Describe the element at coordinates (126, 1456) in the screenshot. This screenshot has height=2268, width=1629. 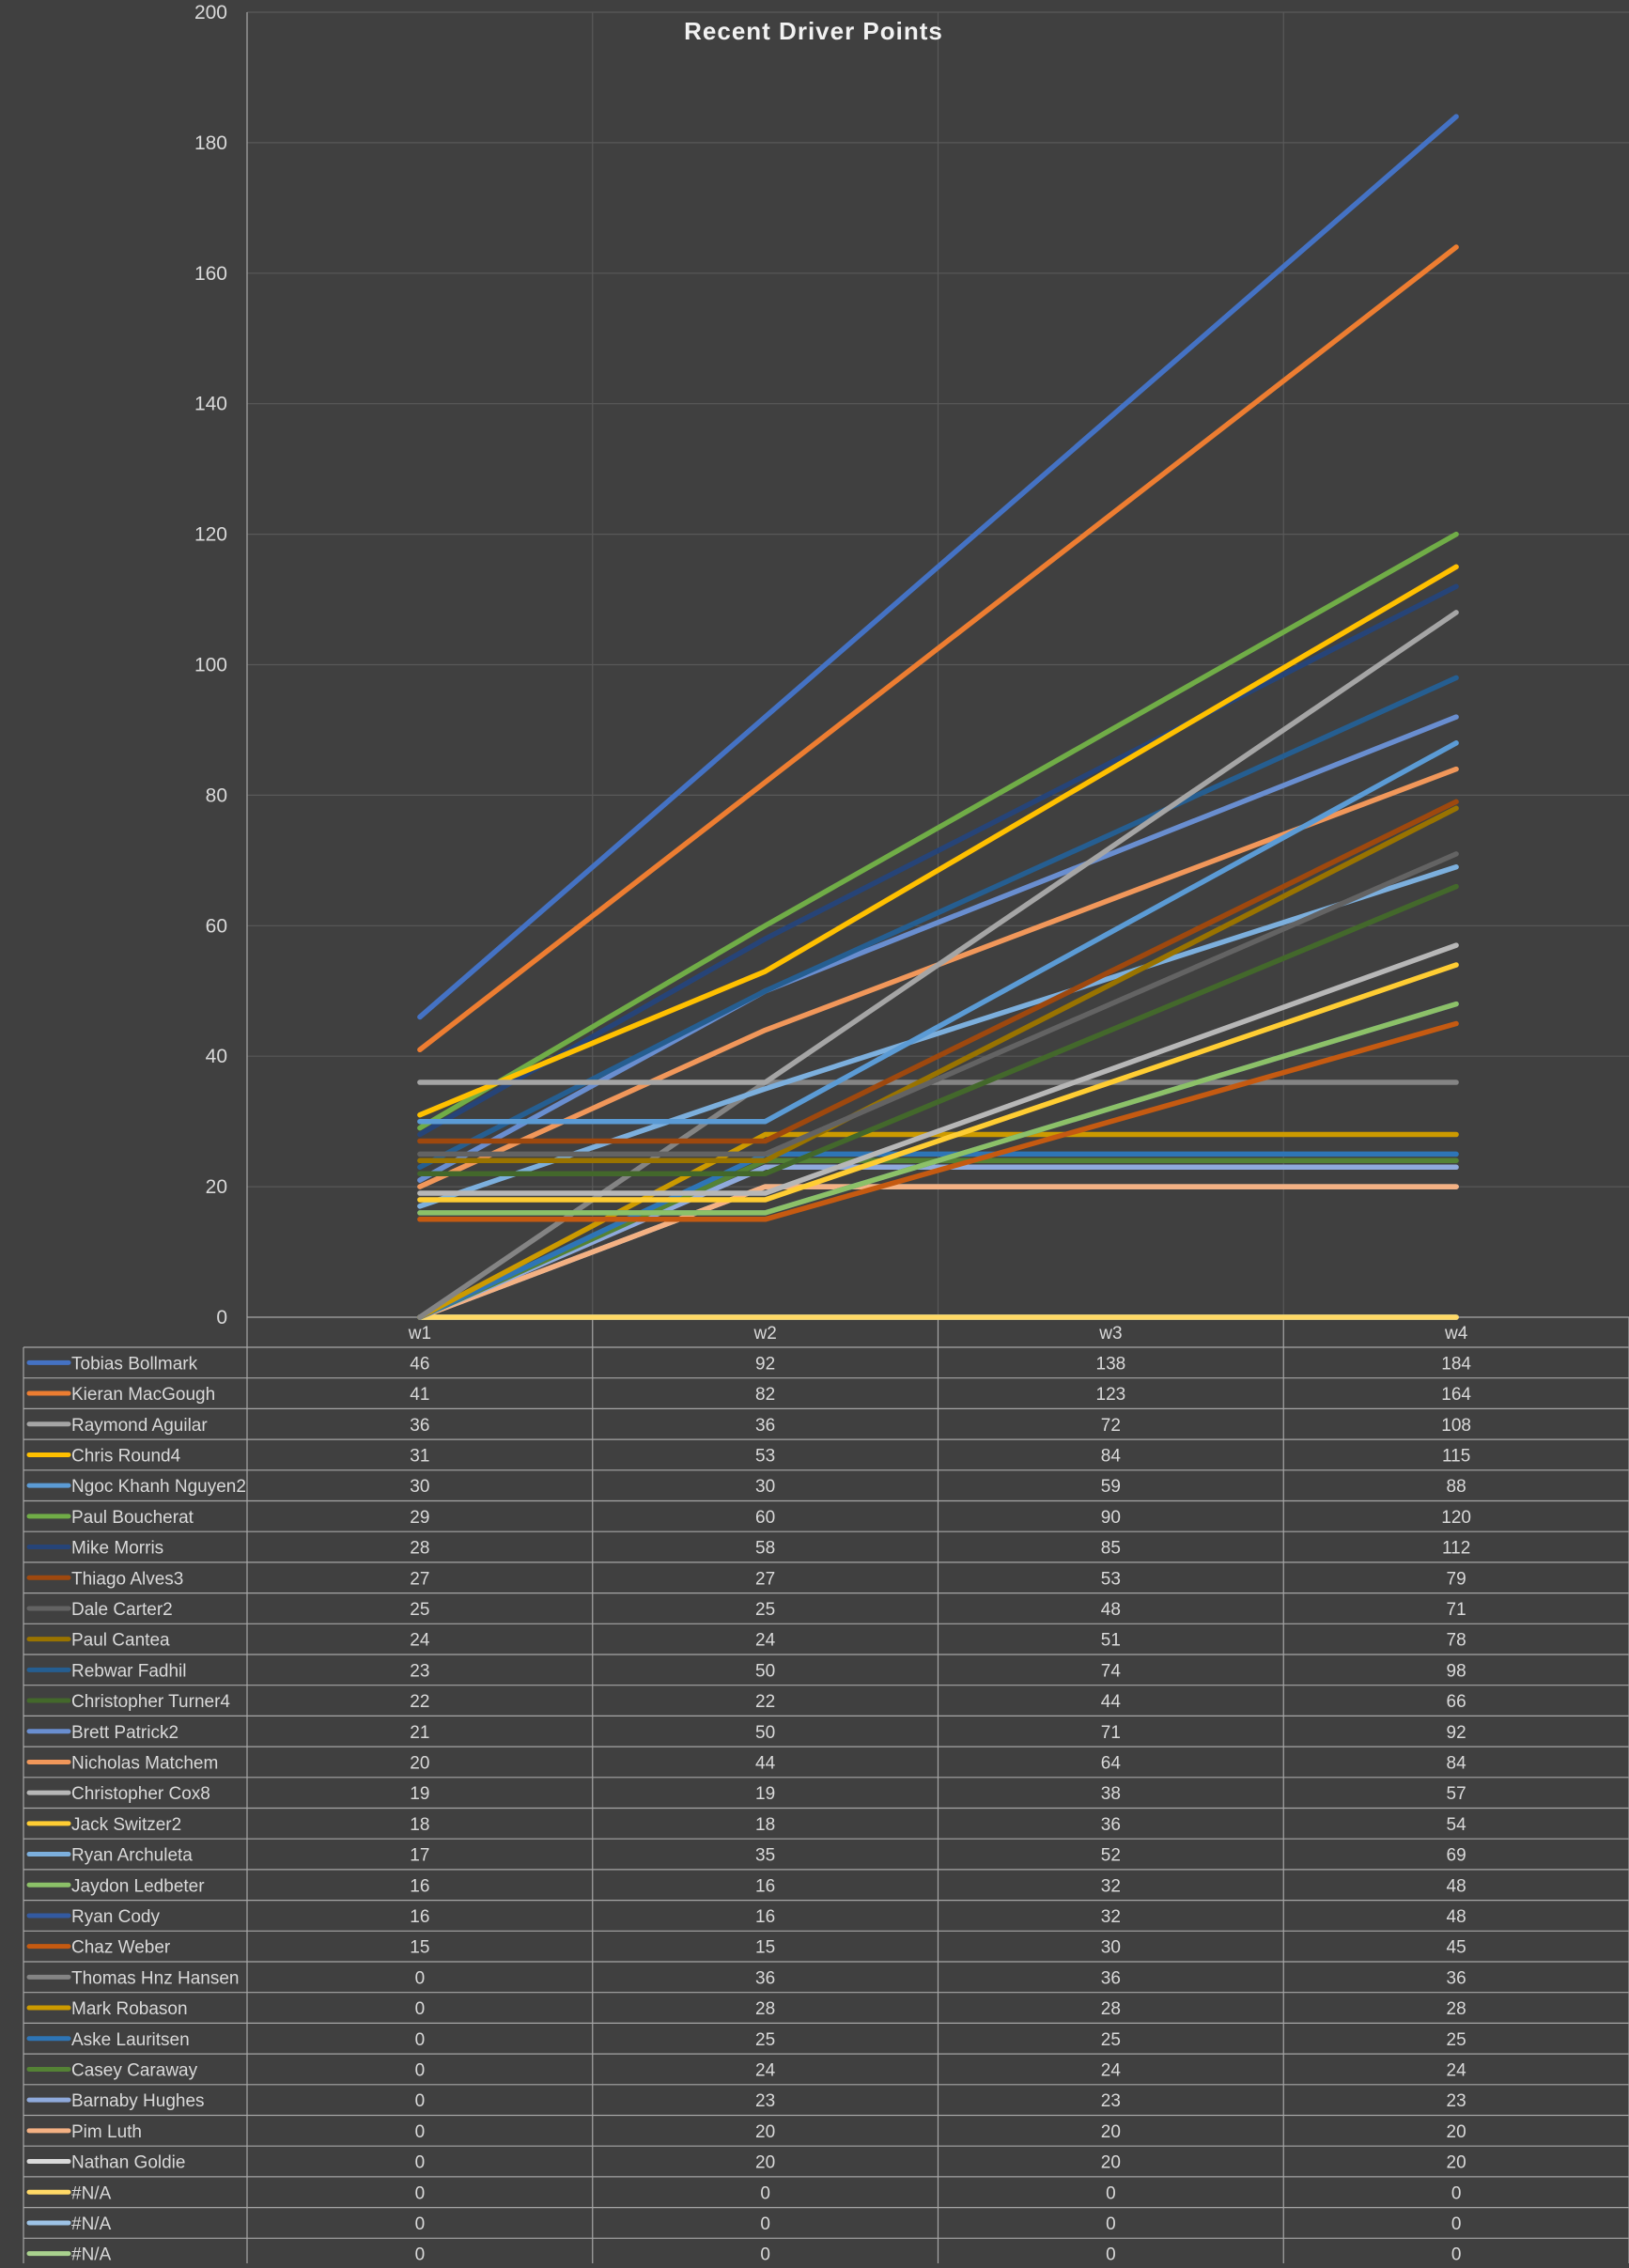
I see `legend-series-name: Chris Round4` at that location.